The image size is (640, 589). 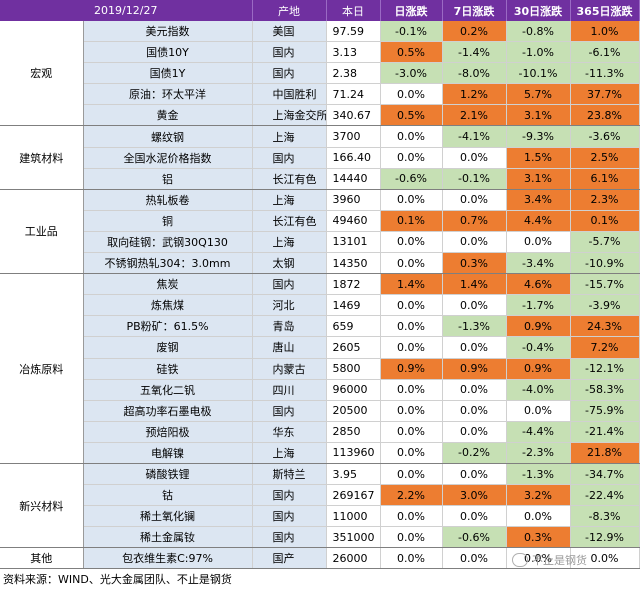 I want to click on origin-cell: 中国胜利, so click(x=289, y=94).